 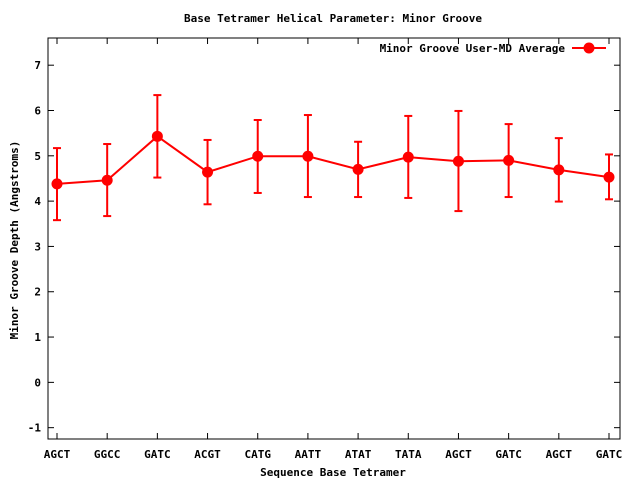 I want to click on series, so click(x=333, y=160).